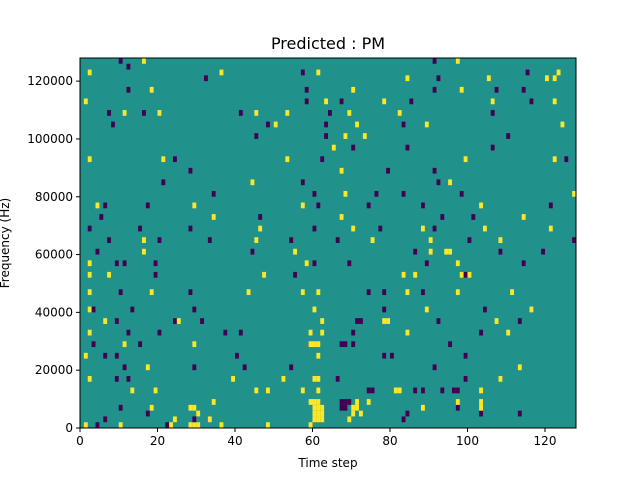 This screenshot has width=640, height=480. Describe the element at coordinates (327, 463) in the screenshot. I see `x-axis-label: Time step` at that location.